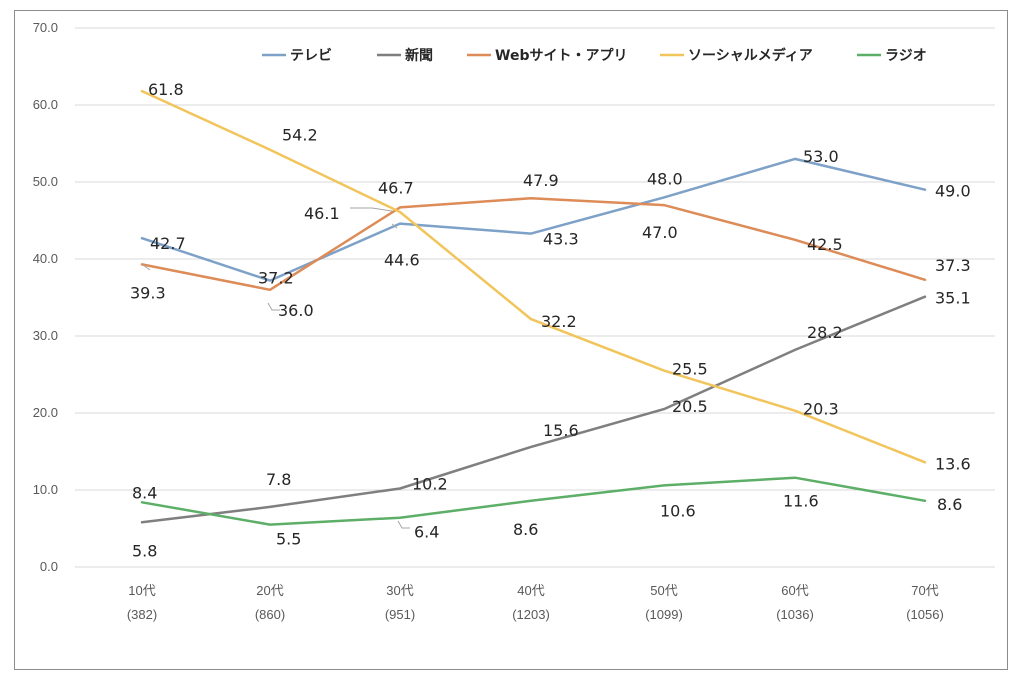 The width and height of the screenshot is (1024, 684). Describe the element at coordinates (45, 181) in the screenshot. I see `y-tick-label: 50.0` at that location.